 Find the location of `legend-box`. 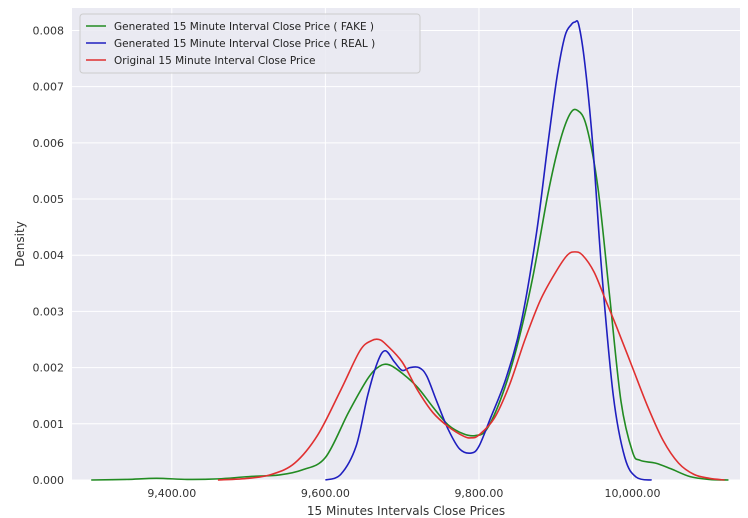

legend-box is located at coordinates (250, 43).